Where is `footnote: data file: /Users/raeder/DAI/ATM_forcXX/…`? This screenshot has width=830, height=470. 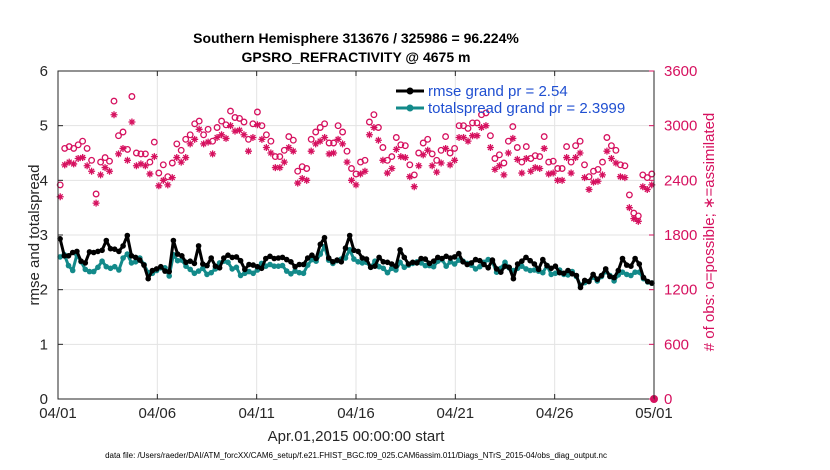 footnote: data file: /Users/raeder/DAI/ATM_forcXX/… is located at coordinates (356, 455).